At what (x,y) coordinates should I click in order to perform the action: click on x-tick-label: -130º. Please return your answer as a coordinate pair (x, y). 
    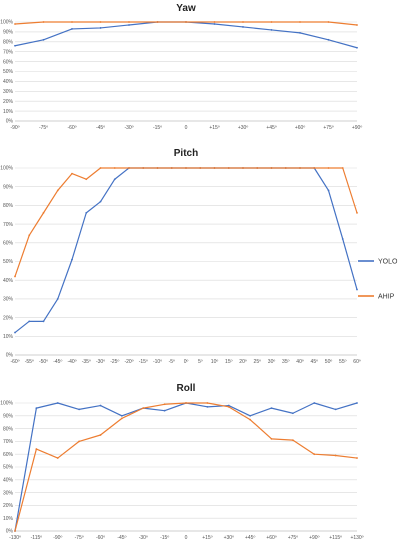
    Looking at the image, I should click on (15, 538).